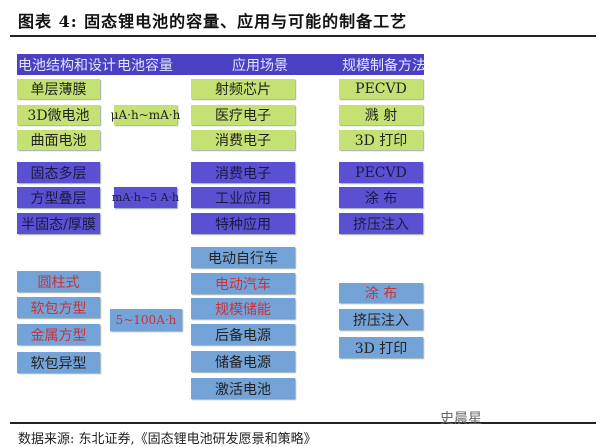  What do you see at coordinates (145, 66) in the screenshot?
I see `header-capacity: 电池容量` at bounding box center [145, 66].